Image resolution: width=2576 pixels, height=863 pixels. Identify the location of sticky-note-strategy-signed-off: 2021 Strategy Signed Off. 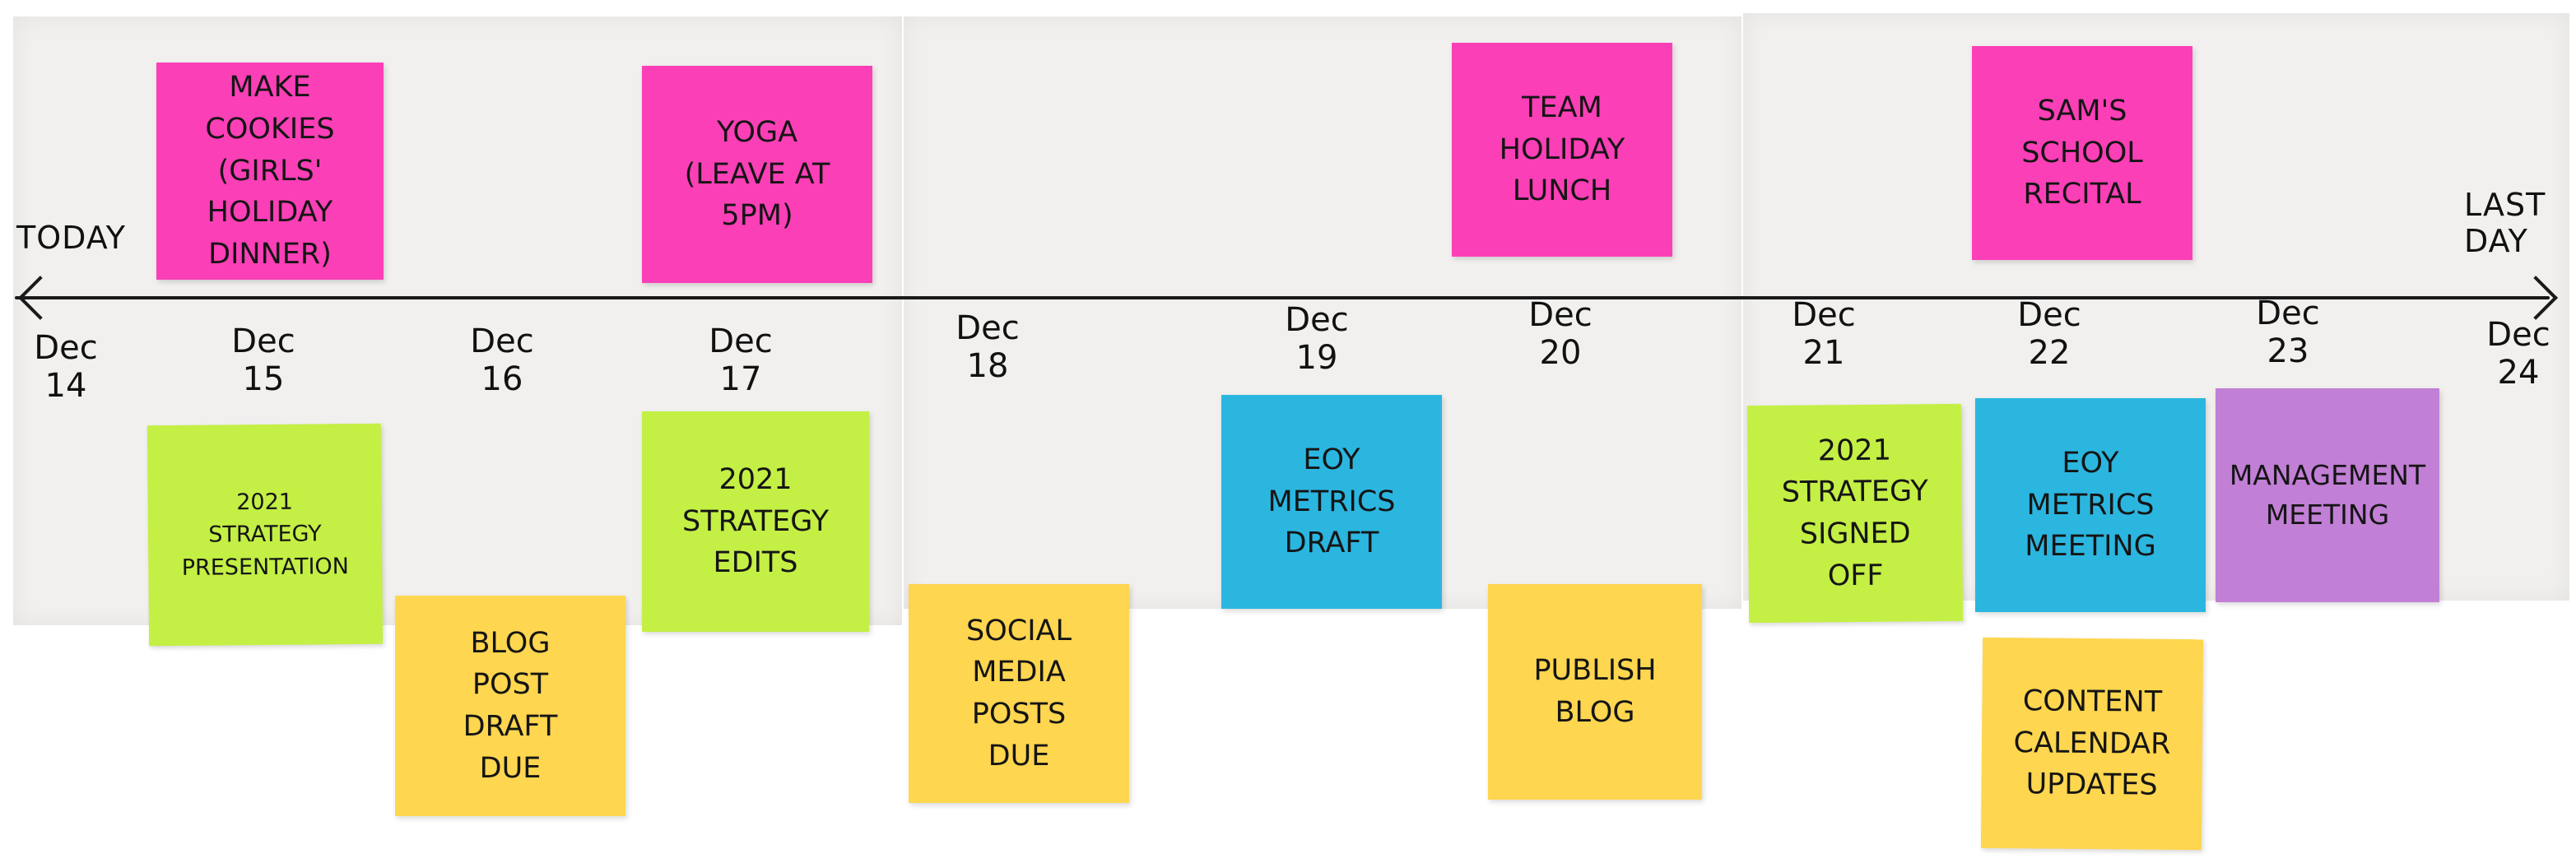
(1855, 513).